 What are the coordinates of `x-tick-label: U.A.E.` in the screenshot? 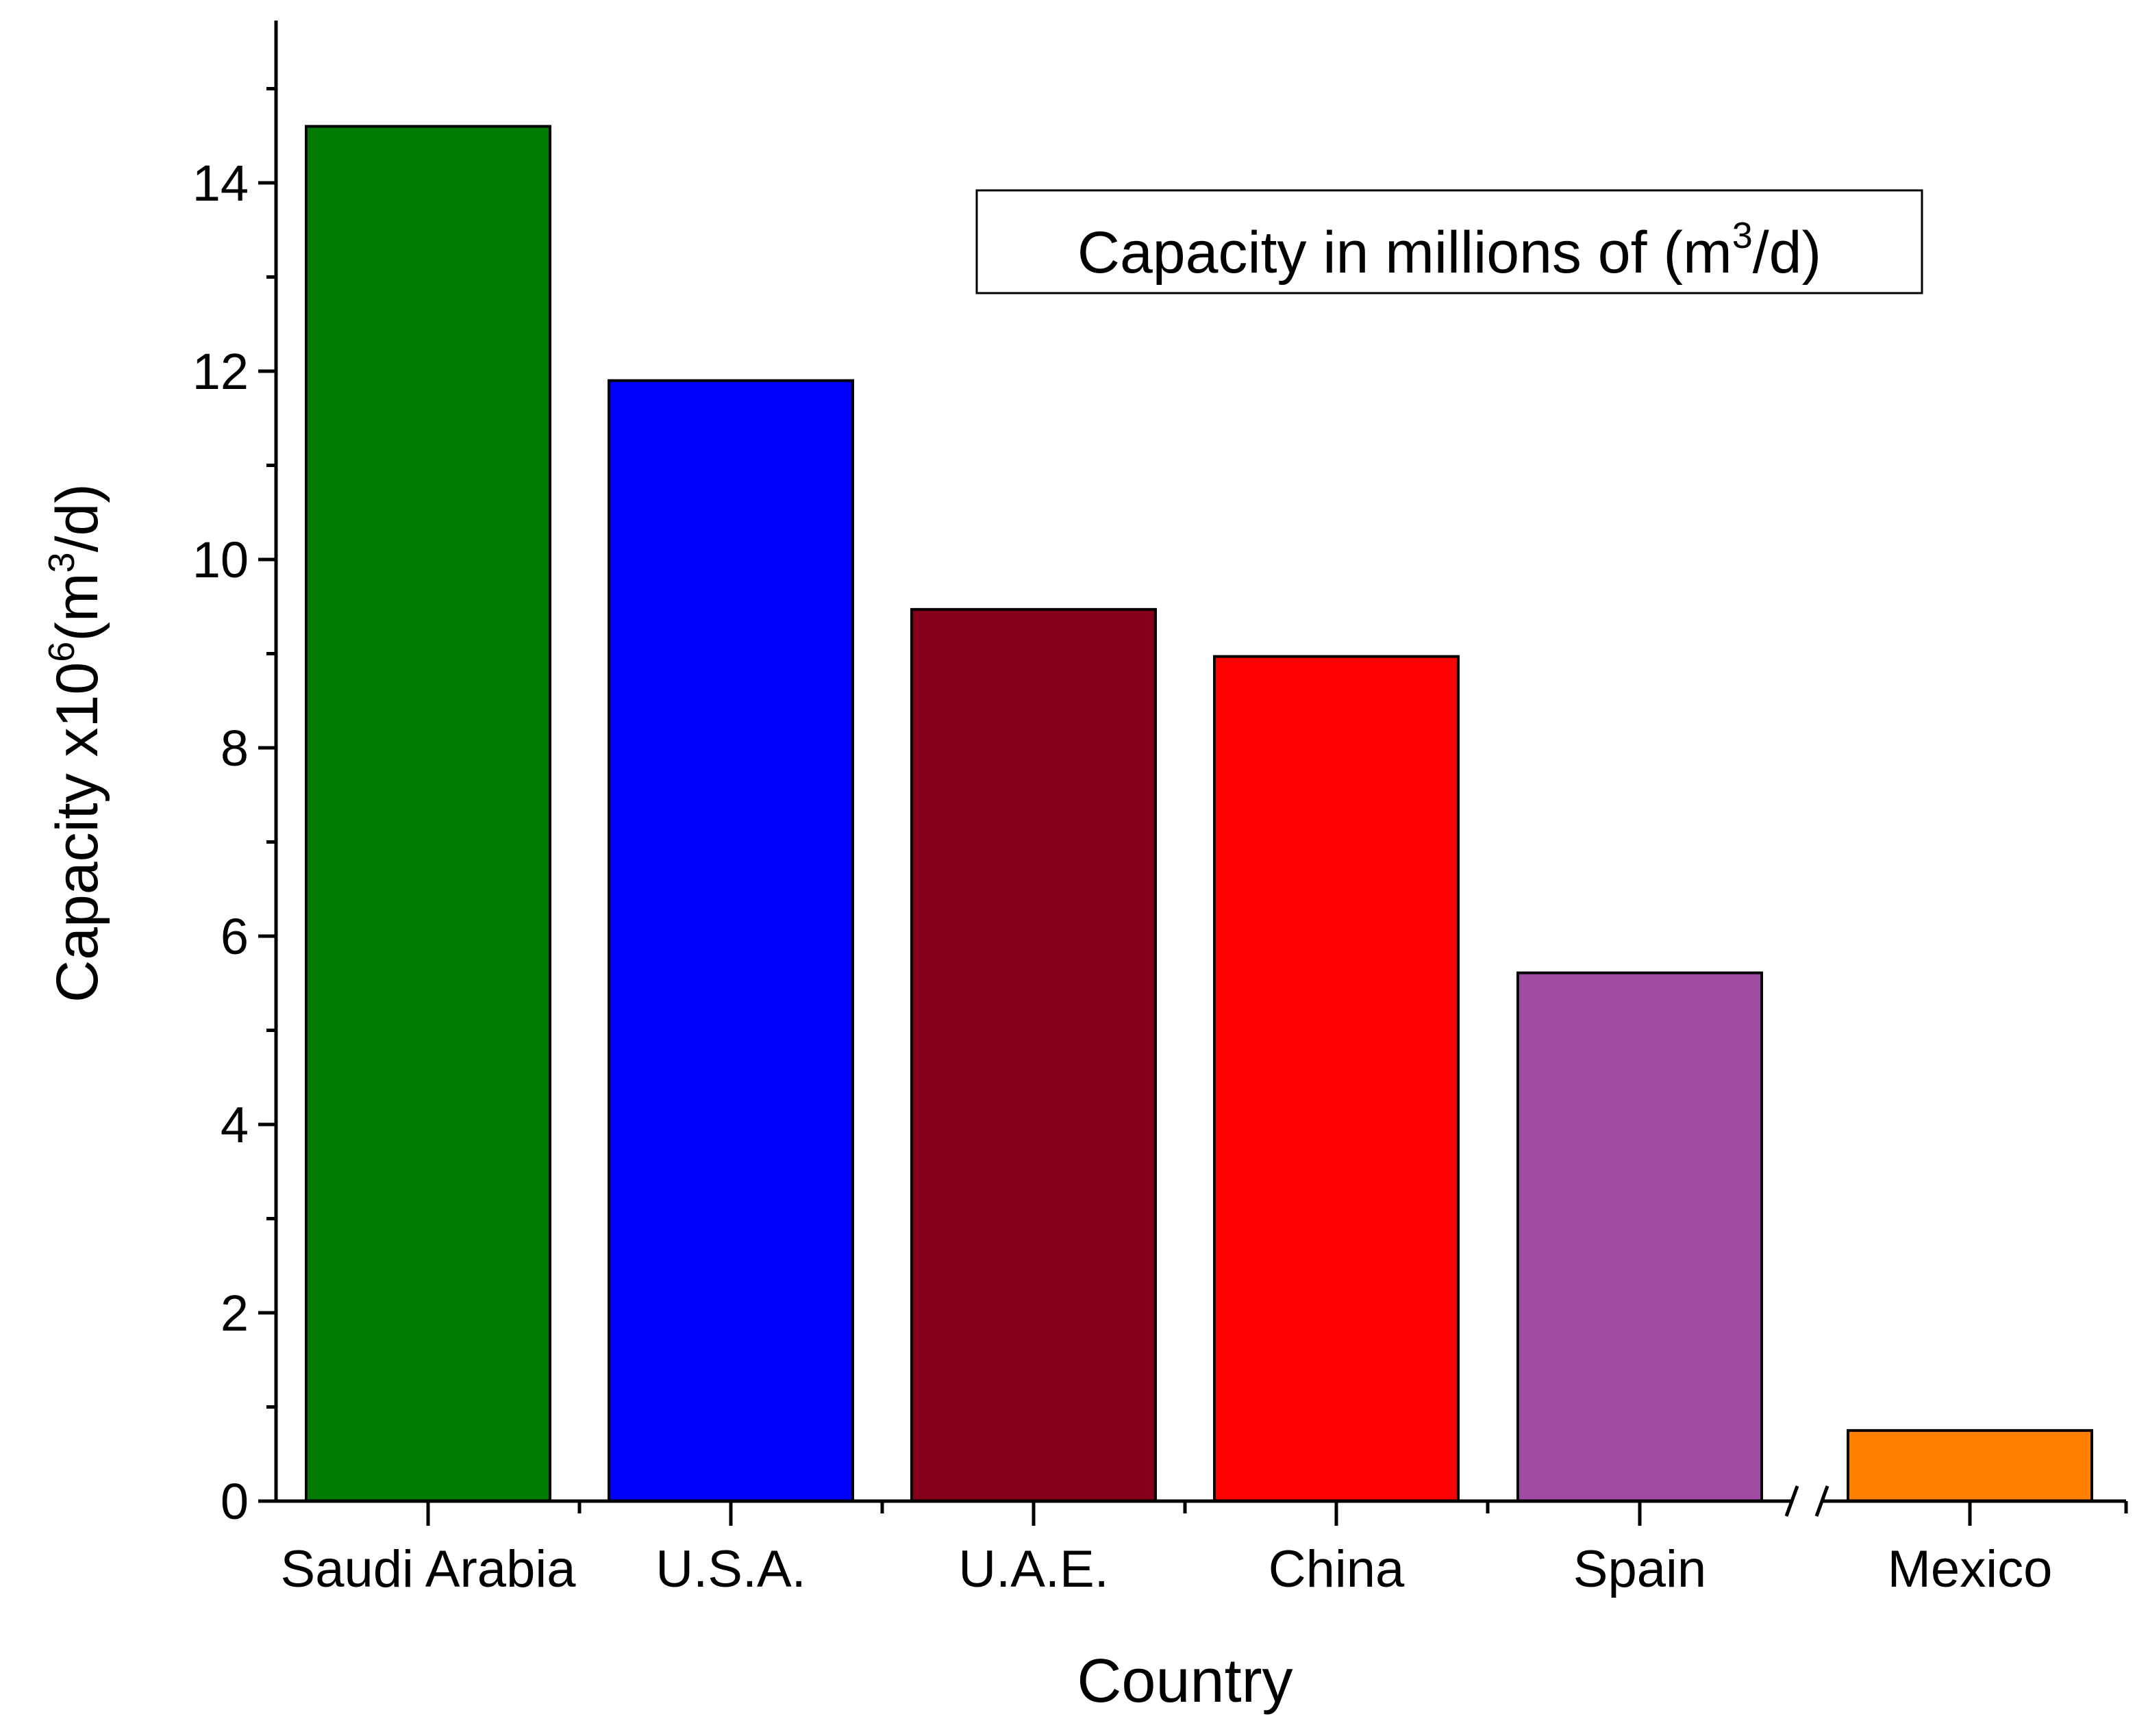 It's located at (1034, 1569).